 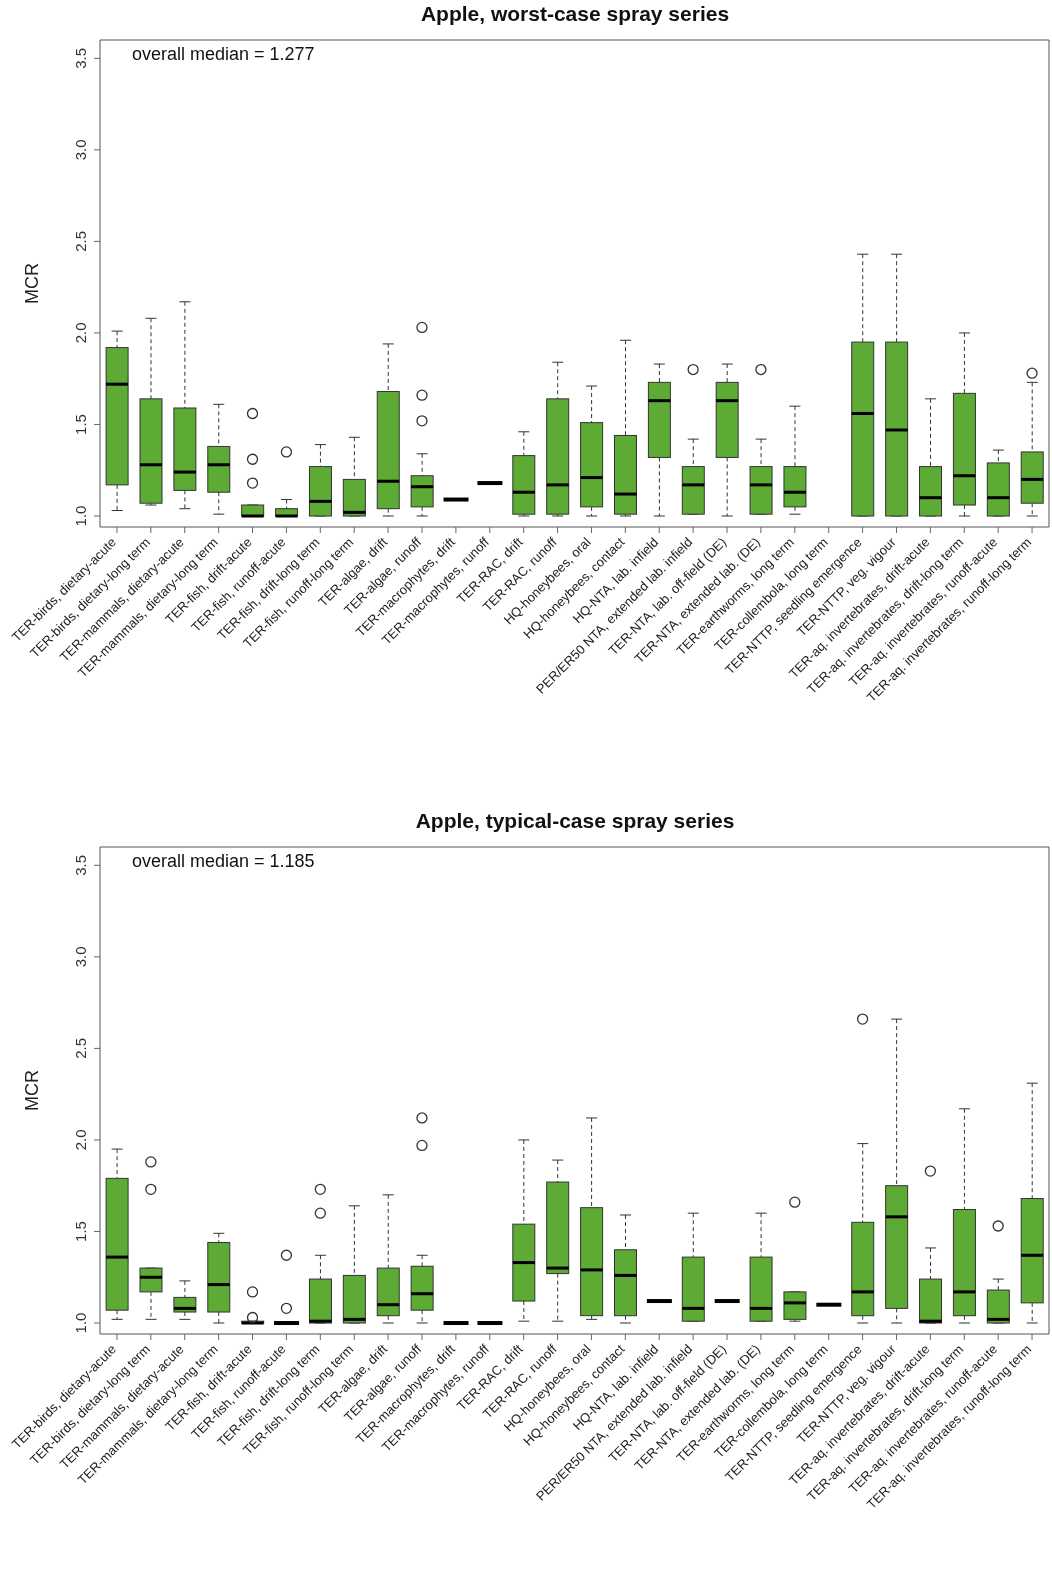 What do you see at coordinates (575, 821) in the screenshot?
I see `chart-title: Apple, typical-case spray series` at bounding box center [575, 821].